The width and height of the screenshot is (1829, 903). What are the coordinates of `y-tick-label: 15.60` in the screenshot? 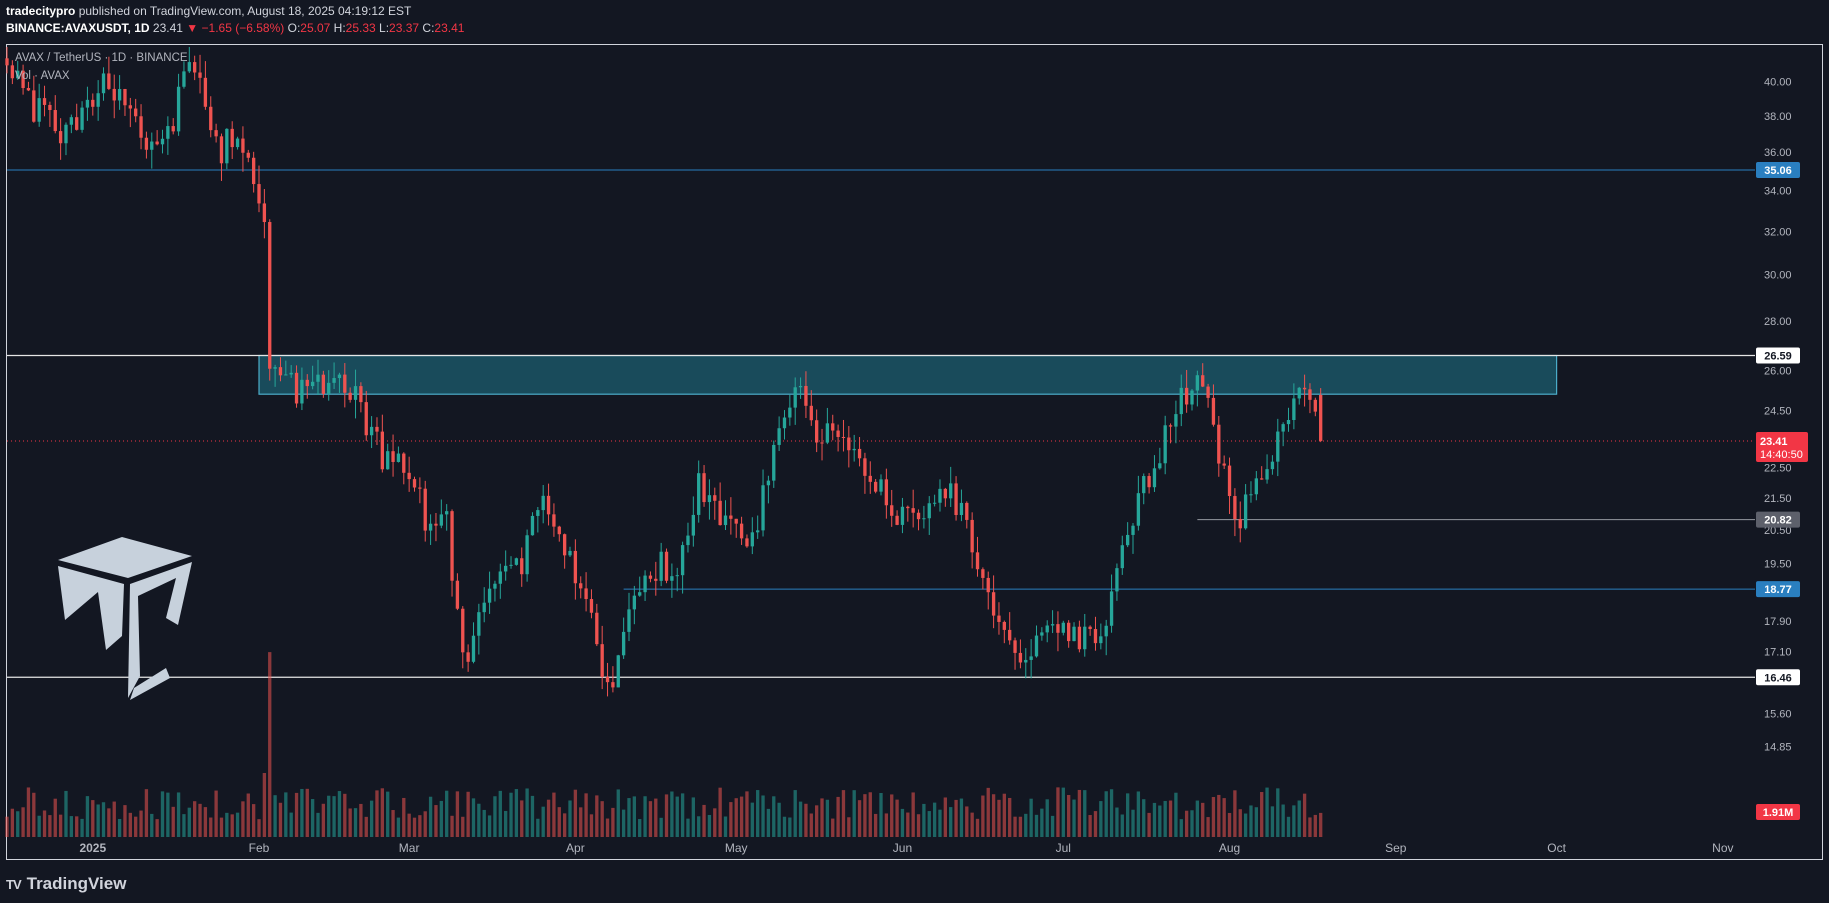 It's located at (1778, 714).